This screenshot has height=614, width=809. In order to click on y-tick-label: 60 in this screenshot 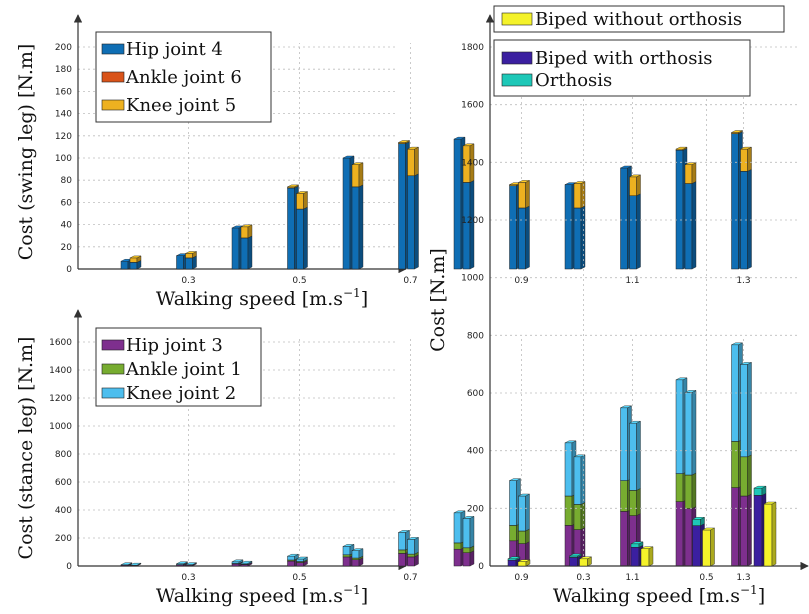, I will do `click(67, 203)`.